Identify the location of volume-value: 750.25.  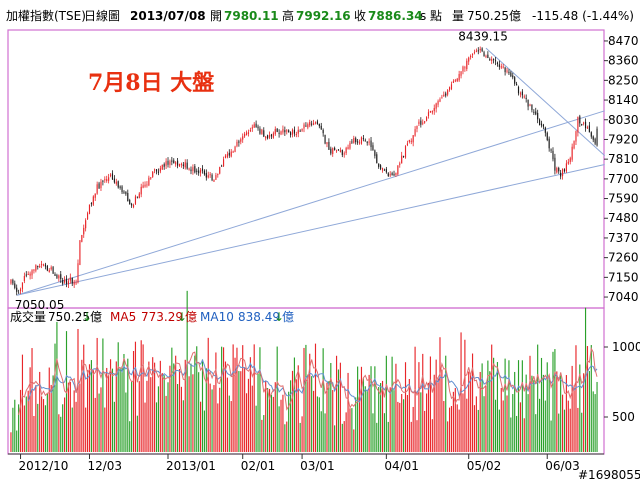
(488, 16).